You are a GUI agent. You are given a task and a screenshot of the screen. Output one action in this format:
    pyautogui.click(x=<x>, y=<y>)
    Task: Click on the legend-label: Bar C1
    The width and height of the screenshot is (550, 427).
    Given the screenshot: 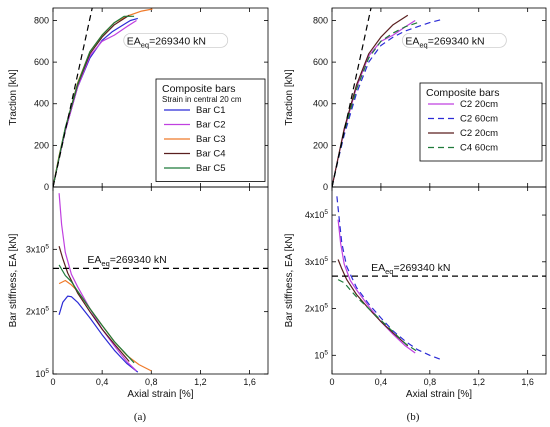 What is the action you would take?
    pyautogui.click(x=211, y=110)
    